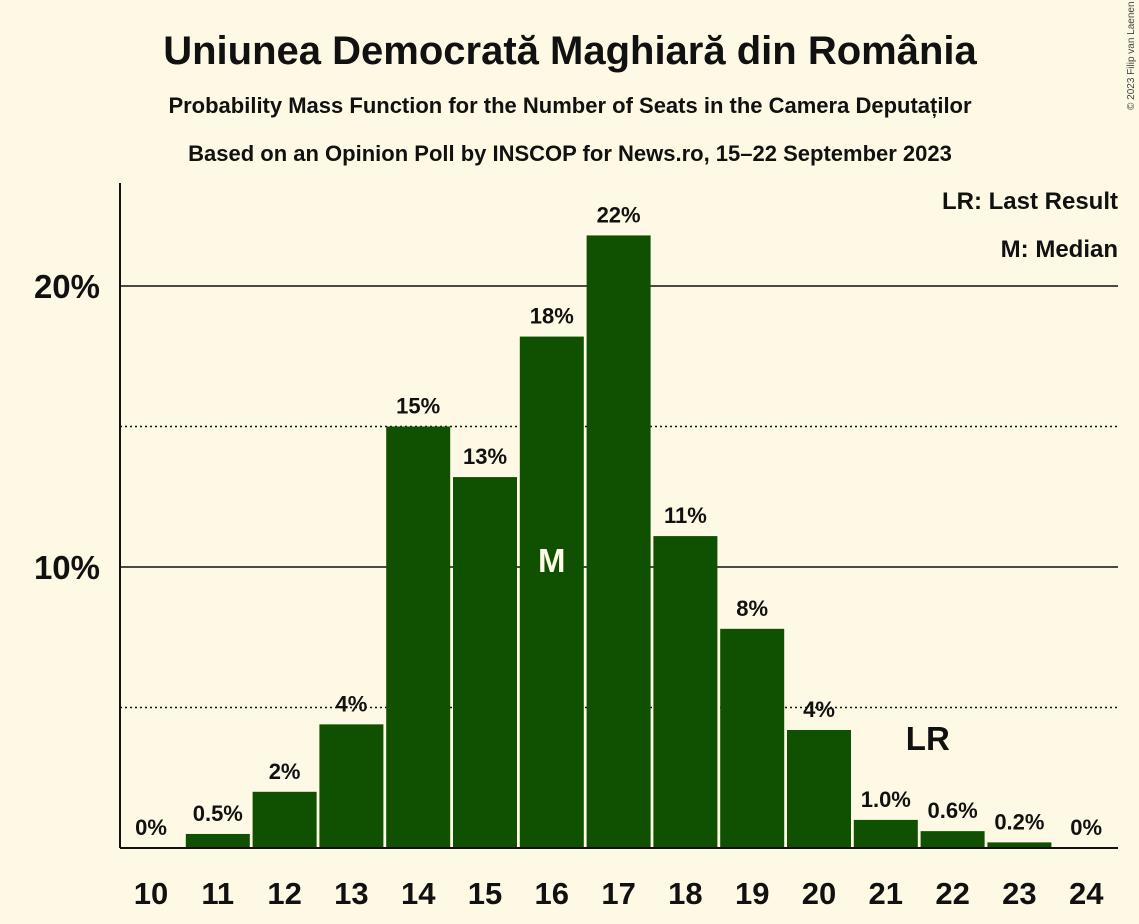 Image resolution: width=1139 pixels, height=924 pixels. What do you see at coordinates (284, 893) in the screenshot?
I see `x-tick-12: 12` at bounding box center [284, 893].